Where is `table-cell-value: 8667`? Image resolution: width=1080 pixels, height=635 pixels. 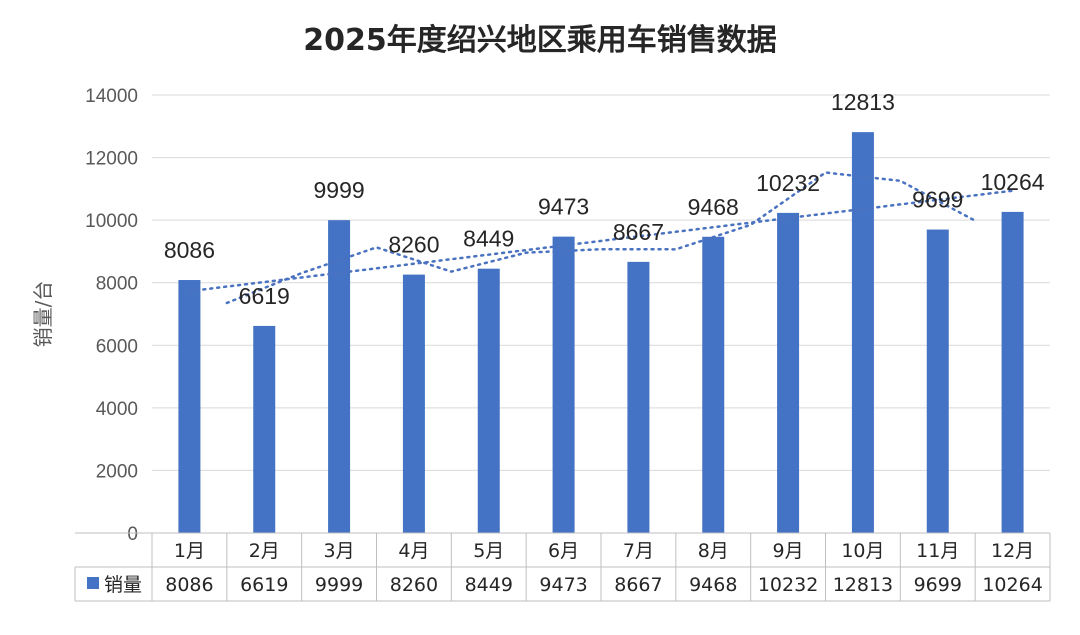
table-cell-value: 8667 is located at coordinates (638, 585).